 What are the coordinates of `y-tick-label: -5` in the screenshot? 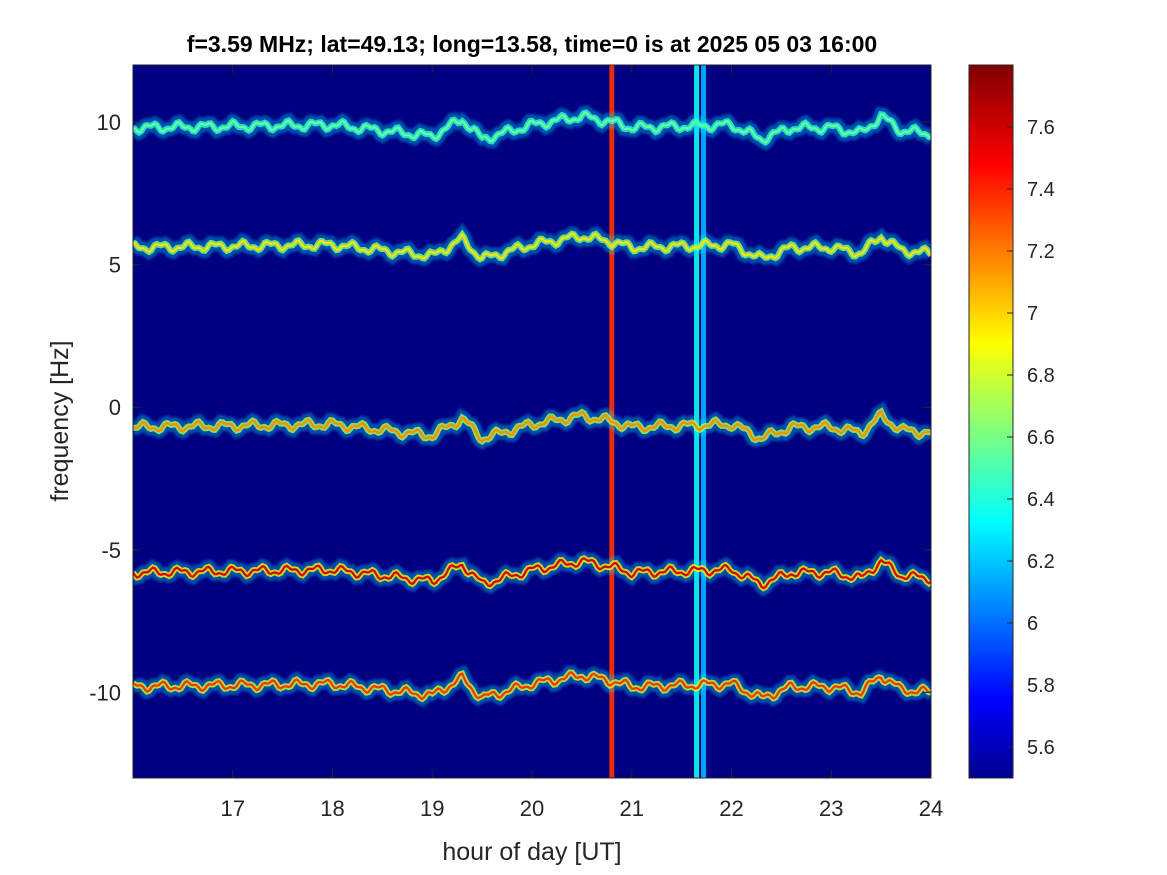 It's located at (111, 550).